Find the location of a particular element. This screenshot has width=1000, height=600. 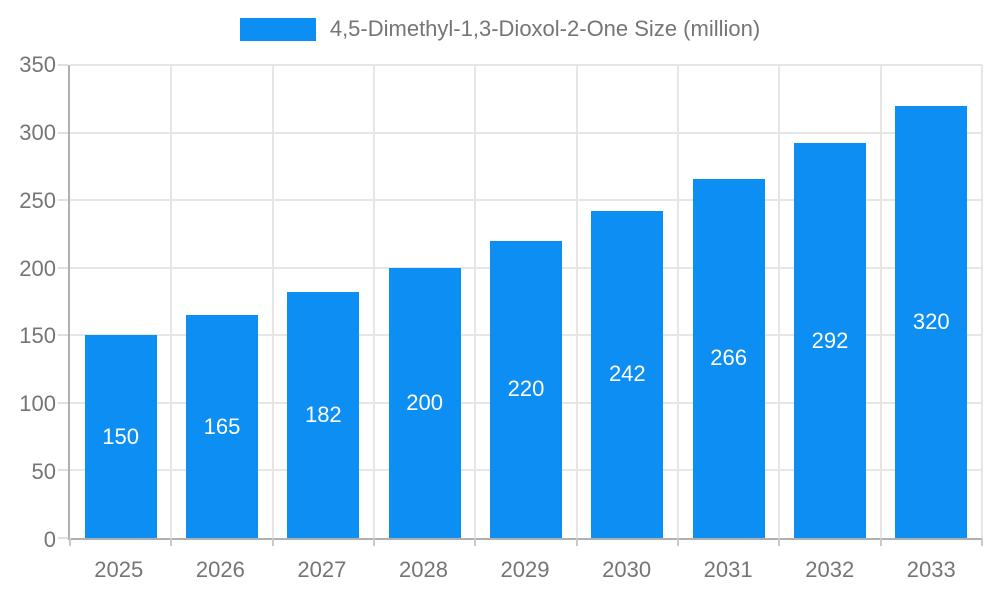

bar-2026: 165 is located at coordinates (222, 426).